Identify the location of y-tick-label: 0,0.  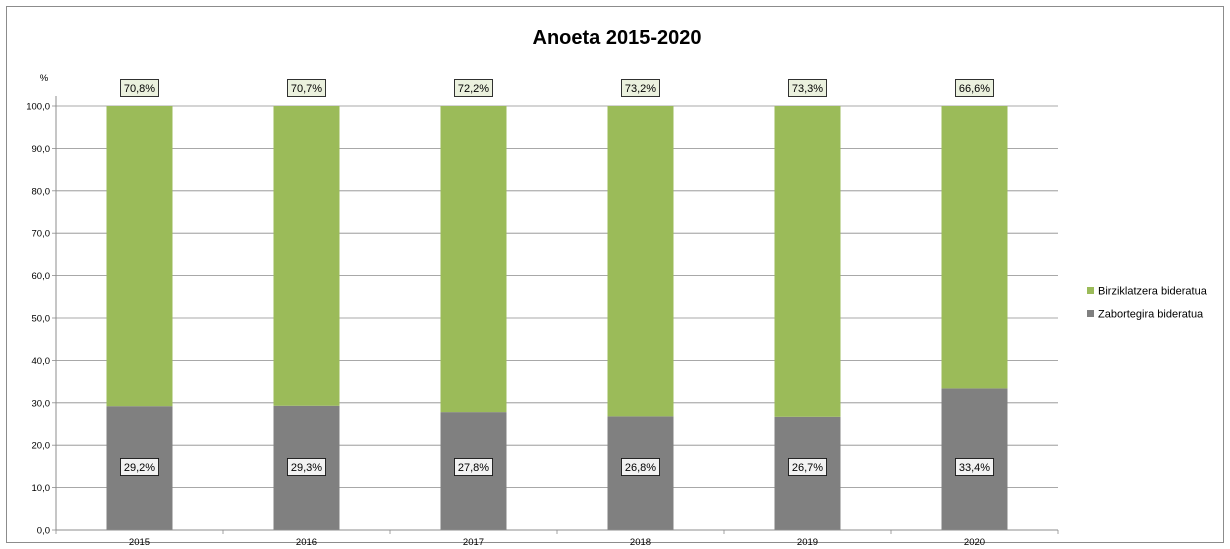
(43, 531).